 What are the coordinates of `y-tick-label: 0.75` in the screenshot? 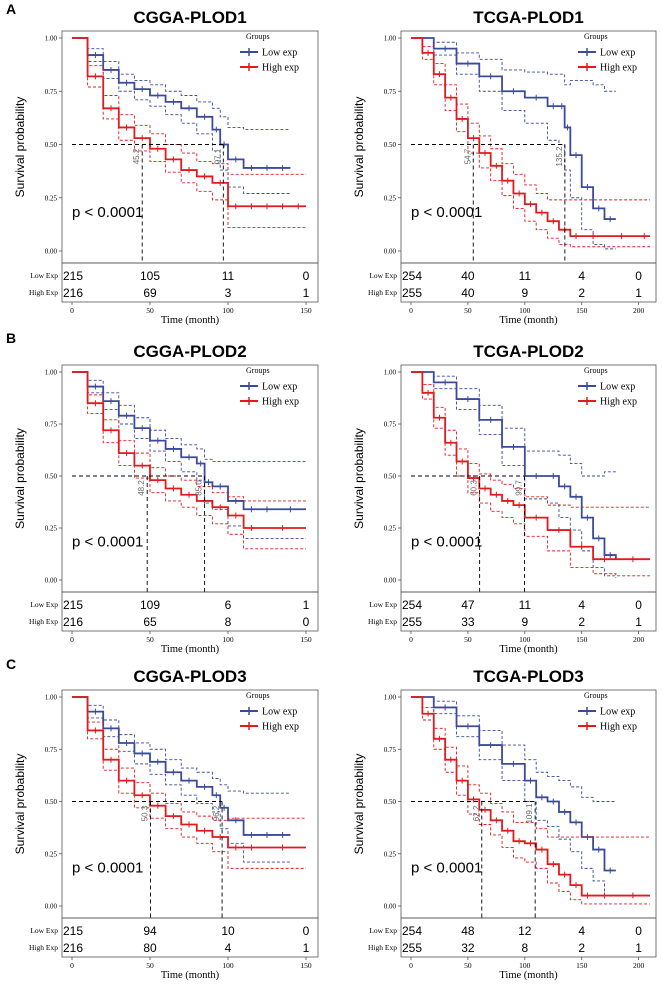 It's located at (390, 750).